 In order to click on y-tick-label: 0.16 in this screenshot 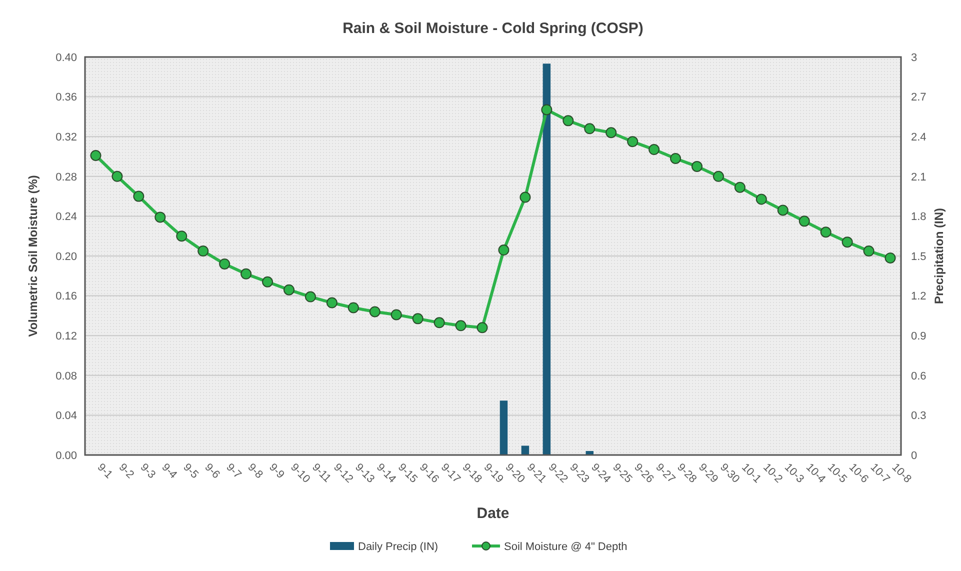, I will do `click(66, 296)`.